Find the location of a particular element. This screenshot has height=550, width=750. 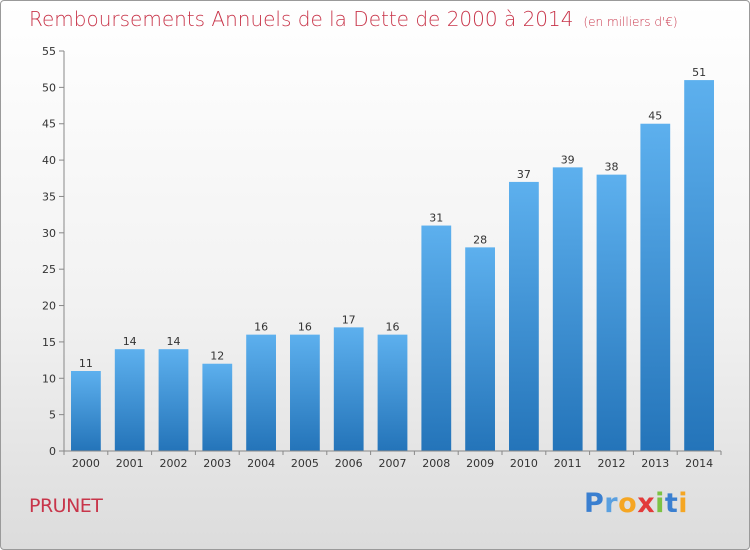

bar-value-label-2003: 12 is located at coordinates (217, 356).